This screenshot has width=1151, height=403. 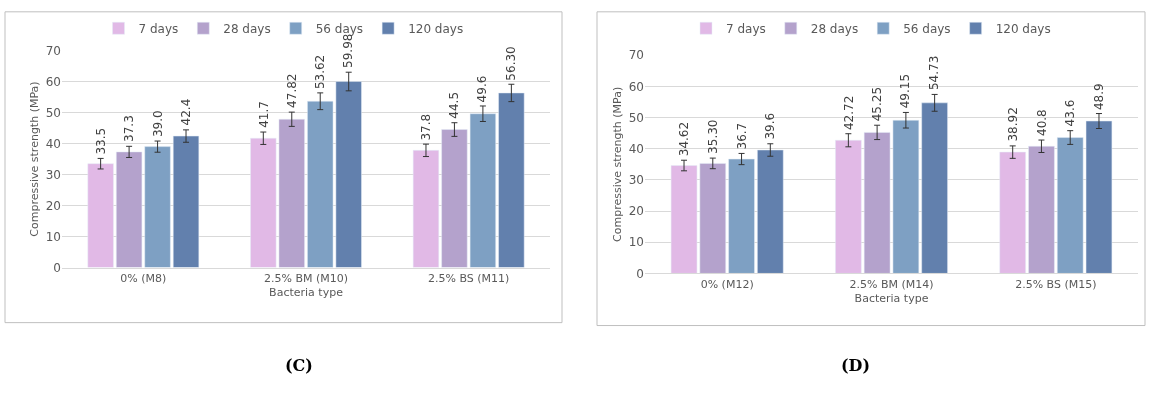 What do you see at coordinates (727, 284) in the screenshot?
I see `x-tick-label: 0% (M12)` at bounding box center [727, 284].